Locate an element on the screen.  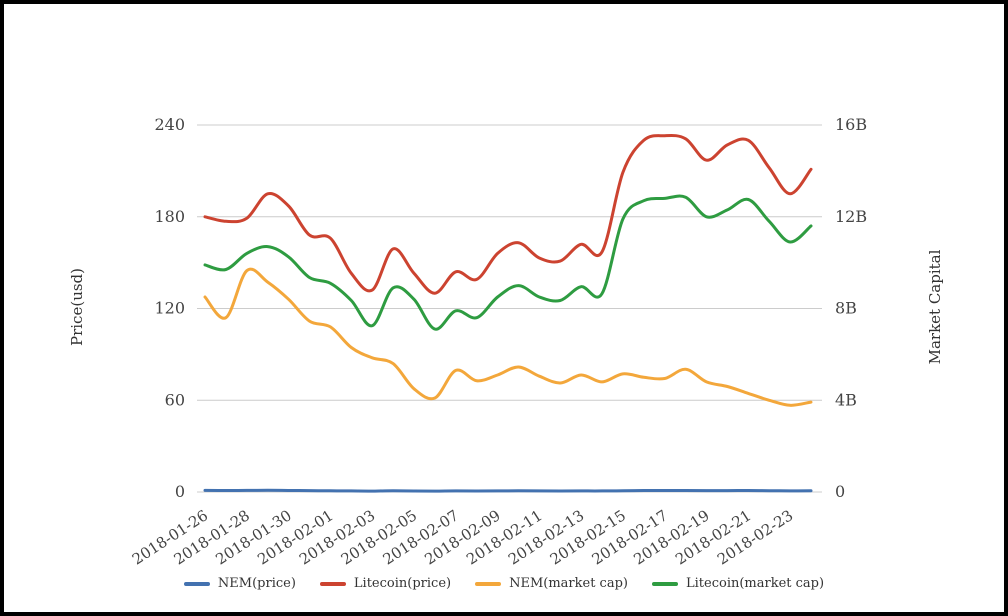
left-tick-label: 60 is located at coordinates (175, 399).